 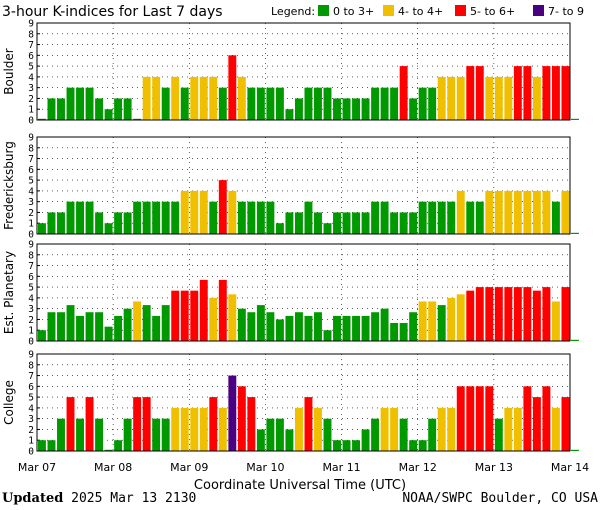 What do you see at coordinates (31, 88) in the screenshot?
I see `y-tick-label: 3` at bounding box center [31, 88].